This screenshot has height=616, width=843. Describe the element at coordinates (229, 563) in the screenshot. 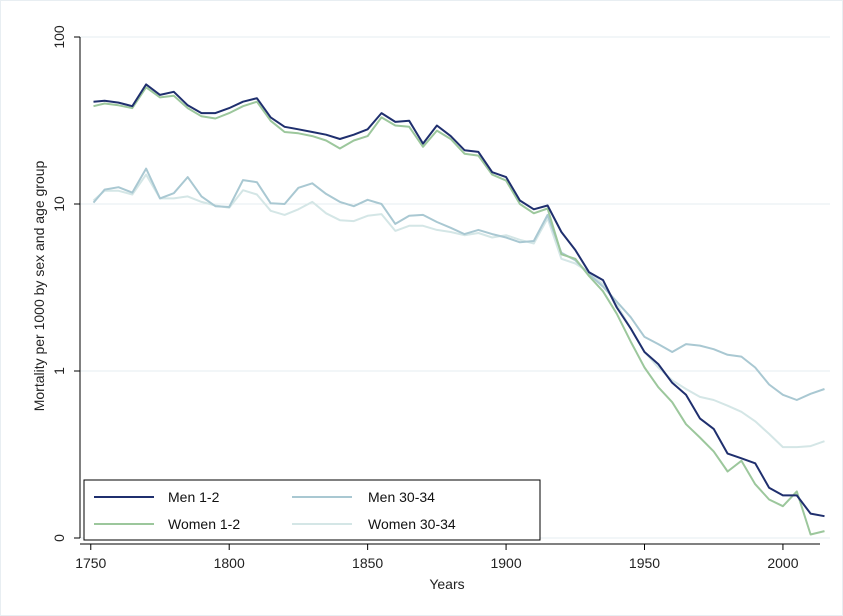

I see `x-tick-label: 1800` at that location.